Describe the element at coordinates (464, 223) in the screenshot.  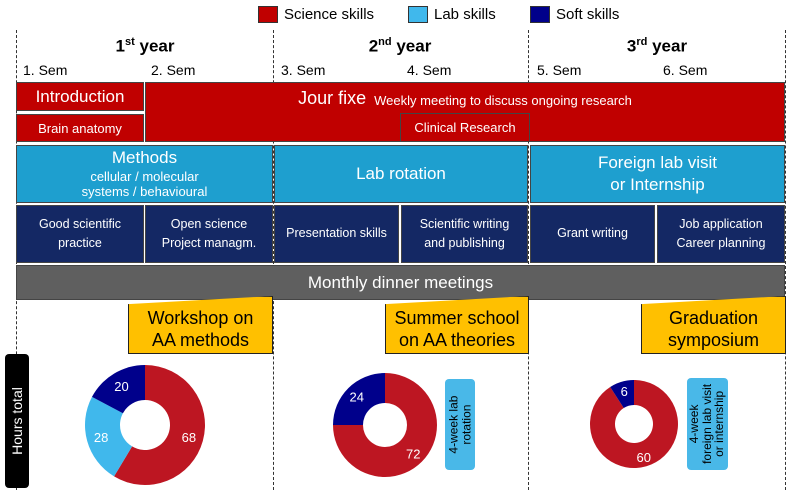
I see `soft-skill-line: Scientific writing` at that location.